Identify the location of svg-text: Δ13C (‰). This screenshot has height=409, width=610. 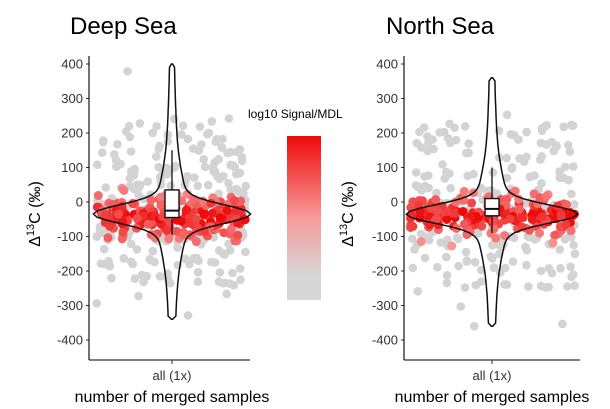
(34, 214).